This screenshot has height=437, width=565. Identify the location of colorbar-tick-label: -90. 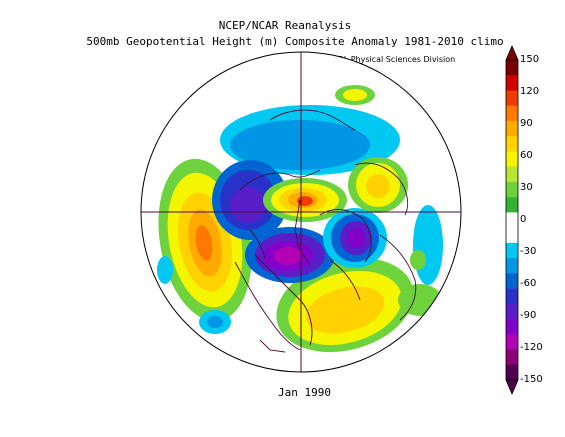
(528, 315).